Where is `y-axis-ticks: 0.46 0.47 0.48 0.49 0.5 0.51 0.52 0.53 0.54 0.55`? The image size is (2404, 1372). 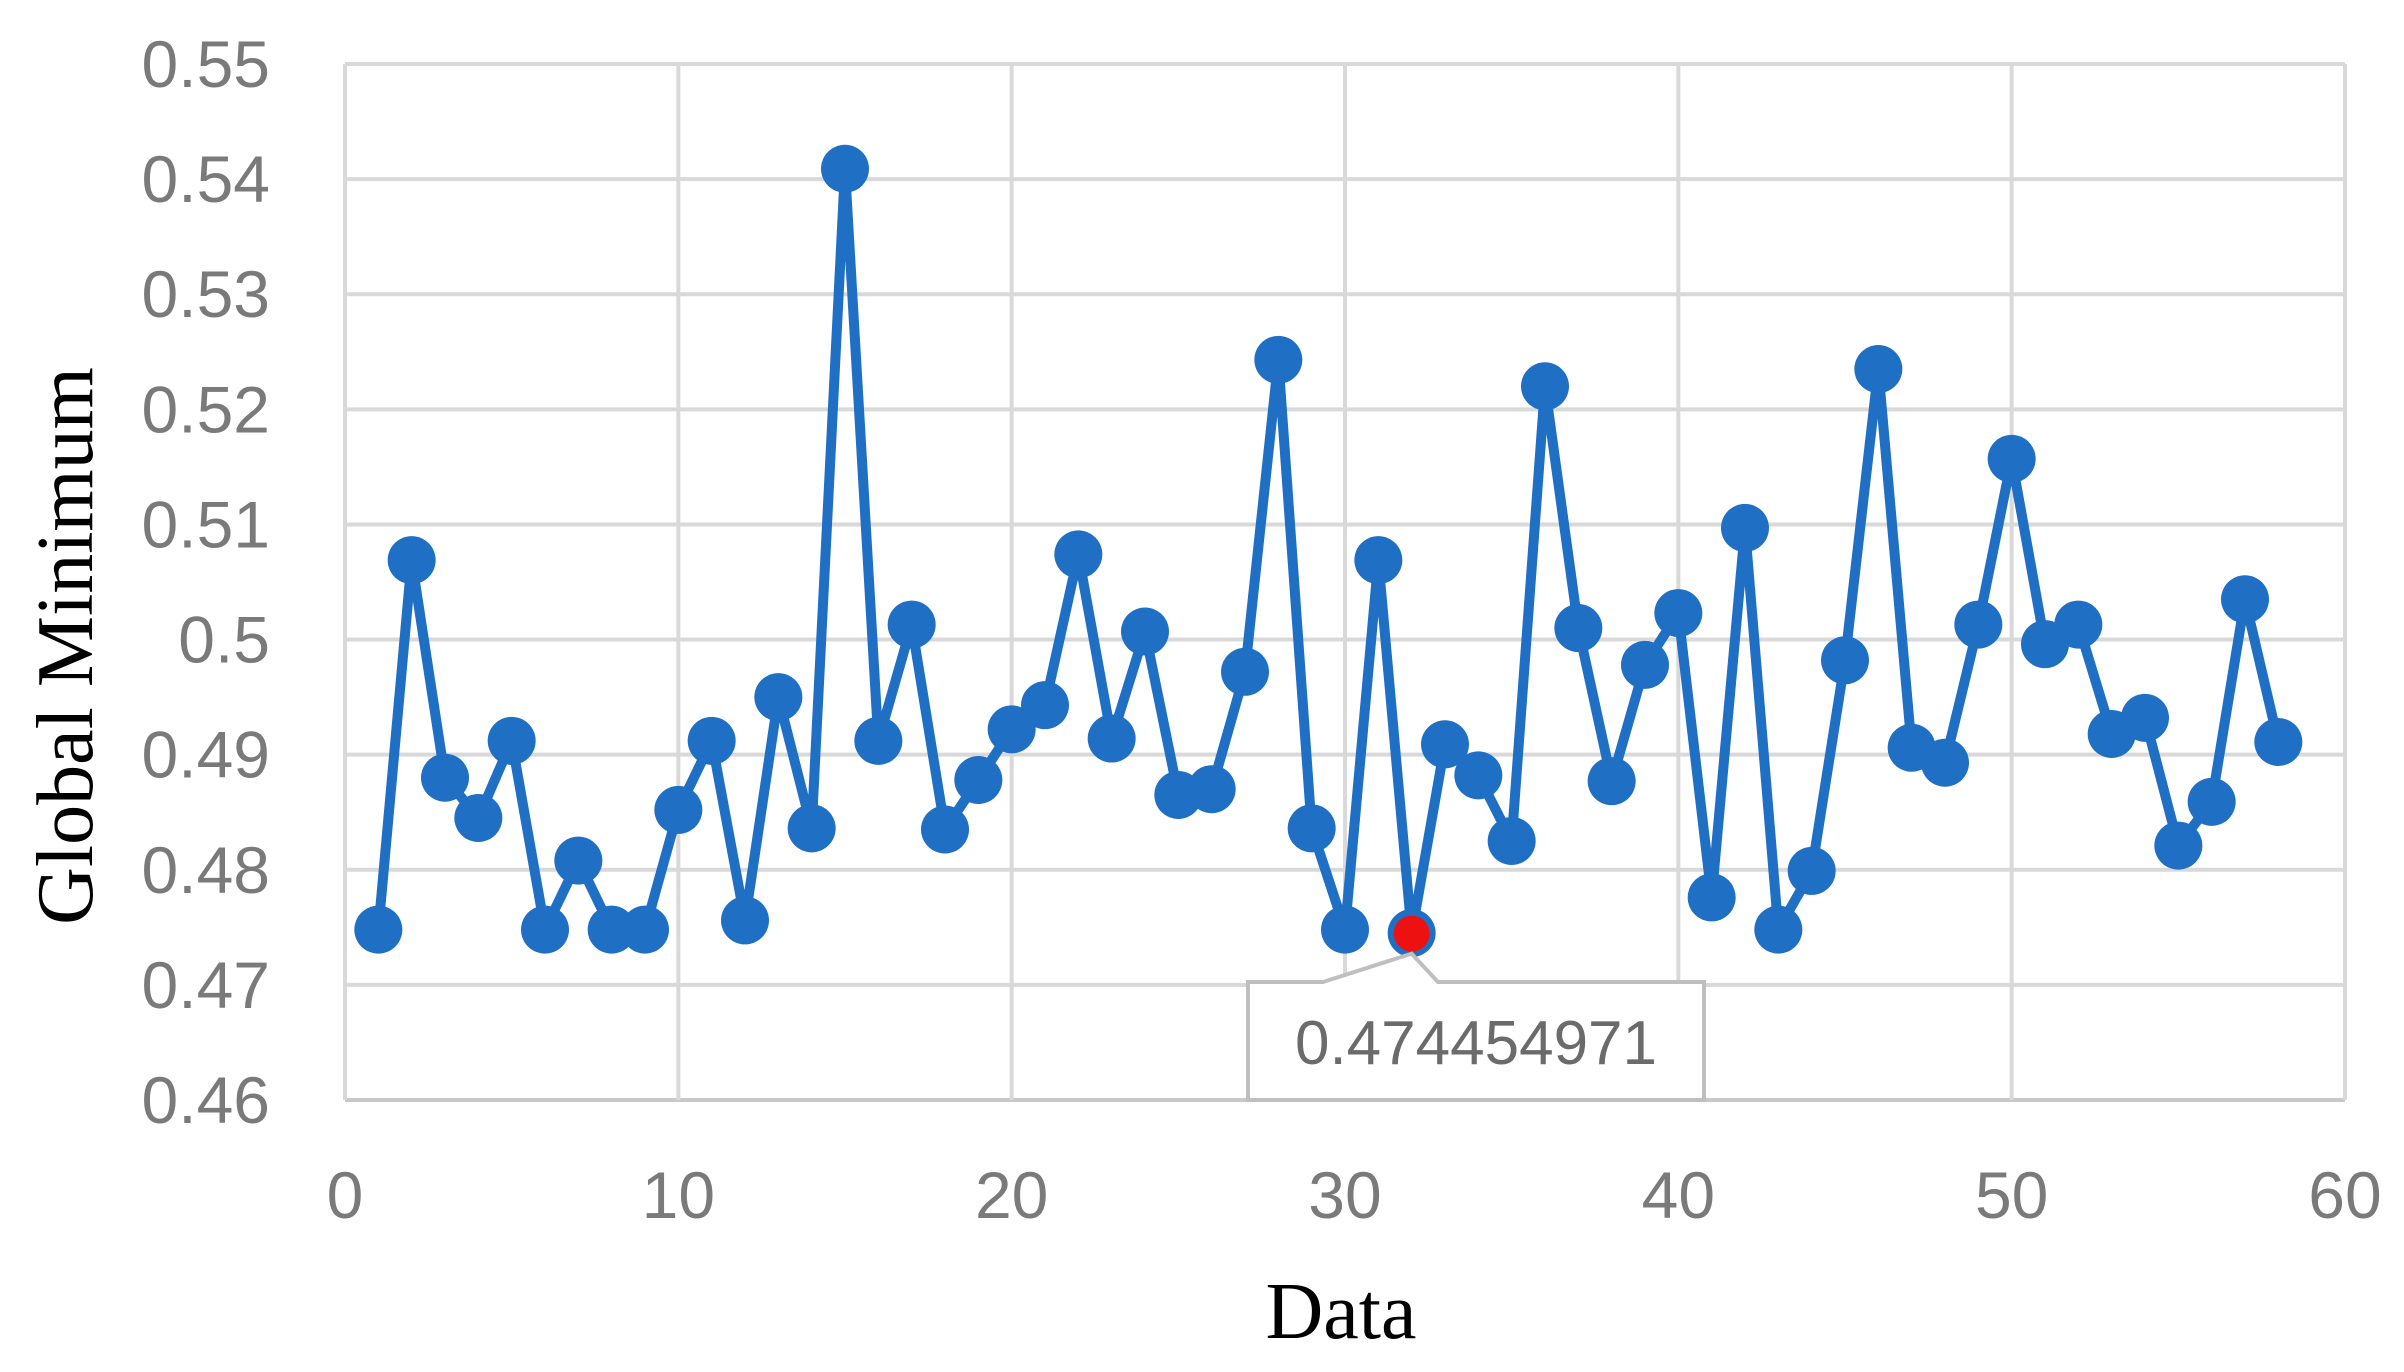
y-axis-ticks: 0.46 0.47 0.48 0.49 0.5 0.51 0.52 0.53 0.54 0.55 is located at coordinates (206, 582).